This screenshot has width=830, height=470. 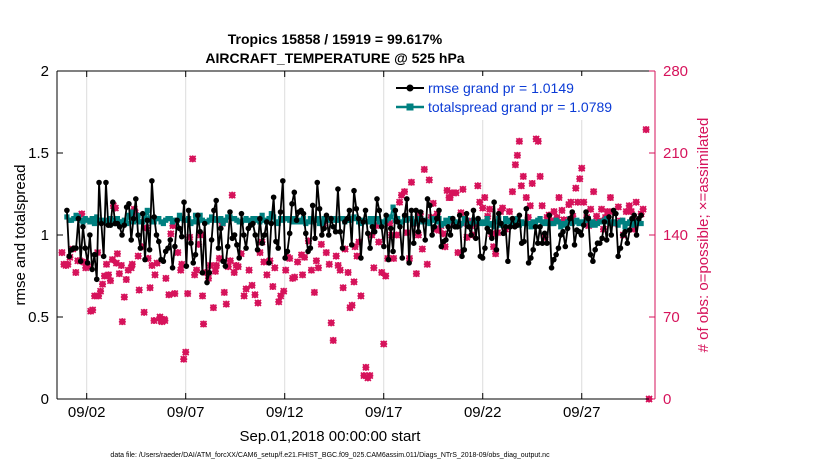 I want to click on x-tick-label: 09/12, so click(x=285, y=412).